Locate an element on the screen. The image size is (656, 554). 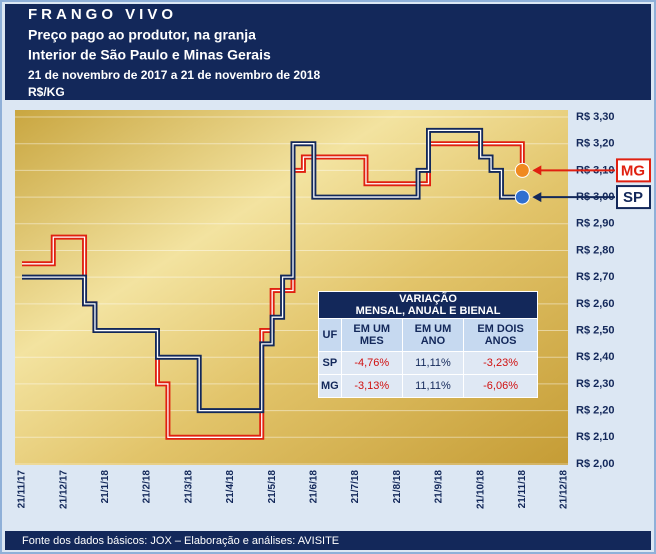
x-tick-label: 21/9/18 is located at coordinates (439, 487).